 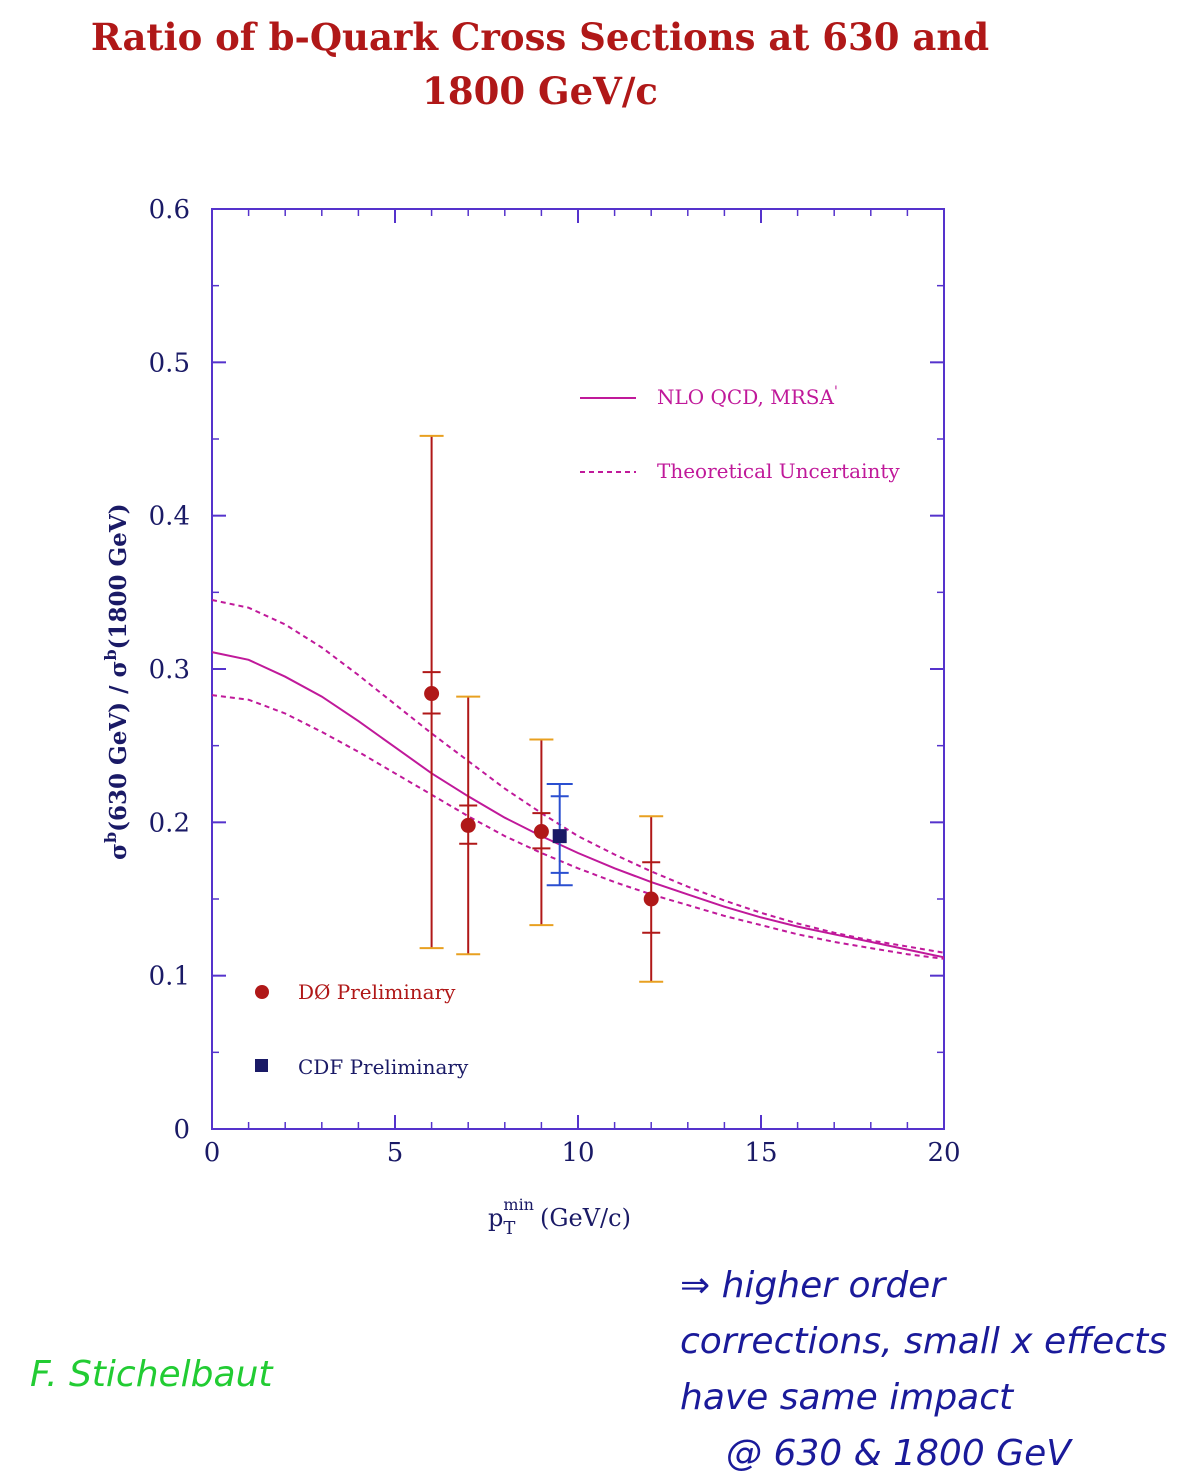 What do you see at coordinates (923, 1341) in the screenshot?
I see `note-line-2: corrections, small x effects` at bounding box center [923, 1341].